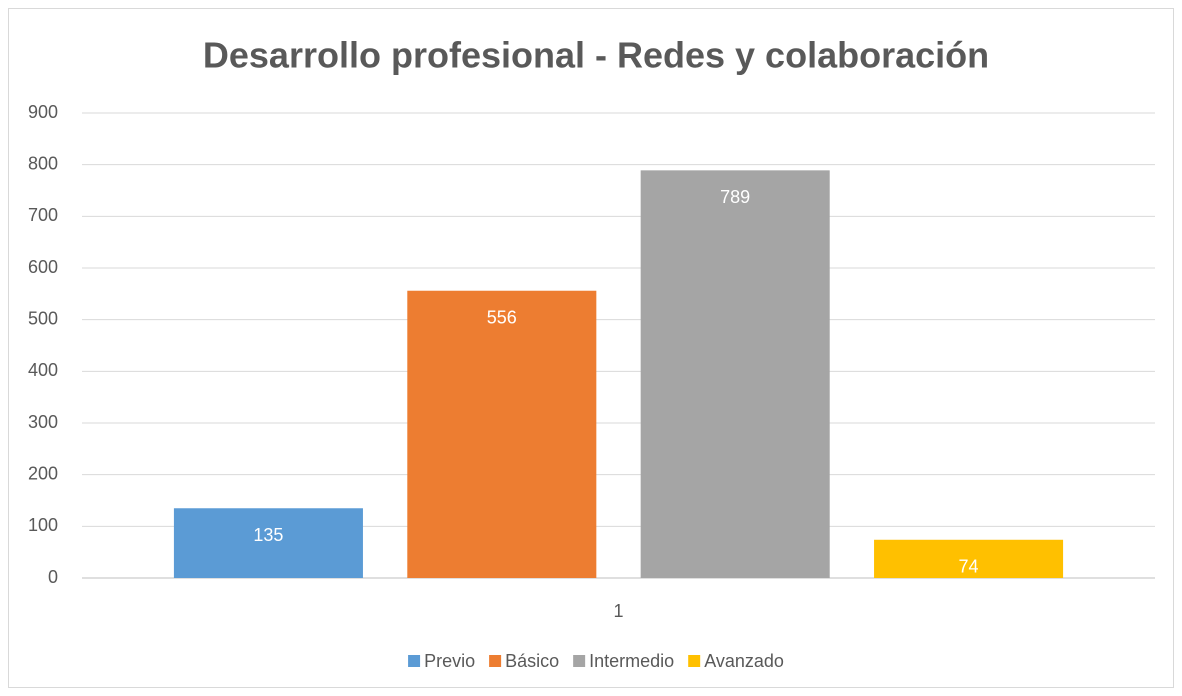  I want to click on y-tick-label: 0, so click(53, 577).